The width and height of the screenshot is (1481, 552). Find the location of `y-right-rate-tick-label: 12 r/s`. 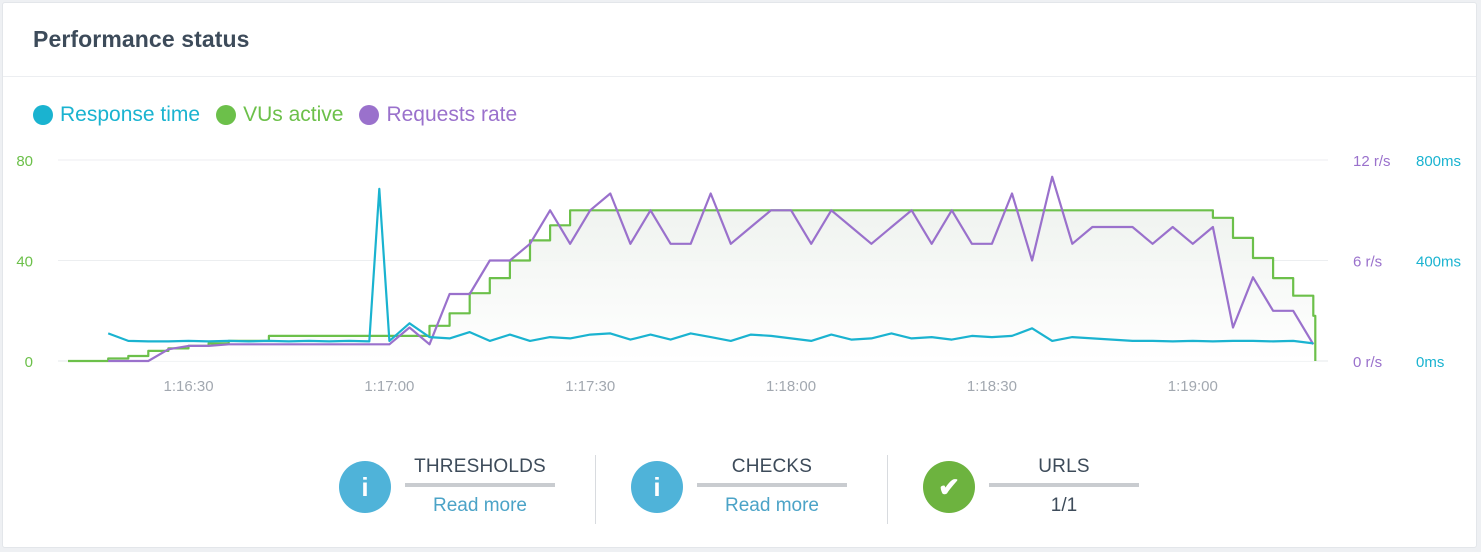

y-right-rate-tick-label: 12 r/s is located at coordinates (1372, 161).